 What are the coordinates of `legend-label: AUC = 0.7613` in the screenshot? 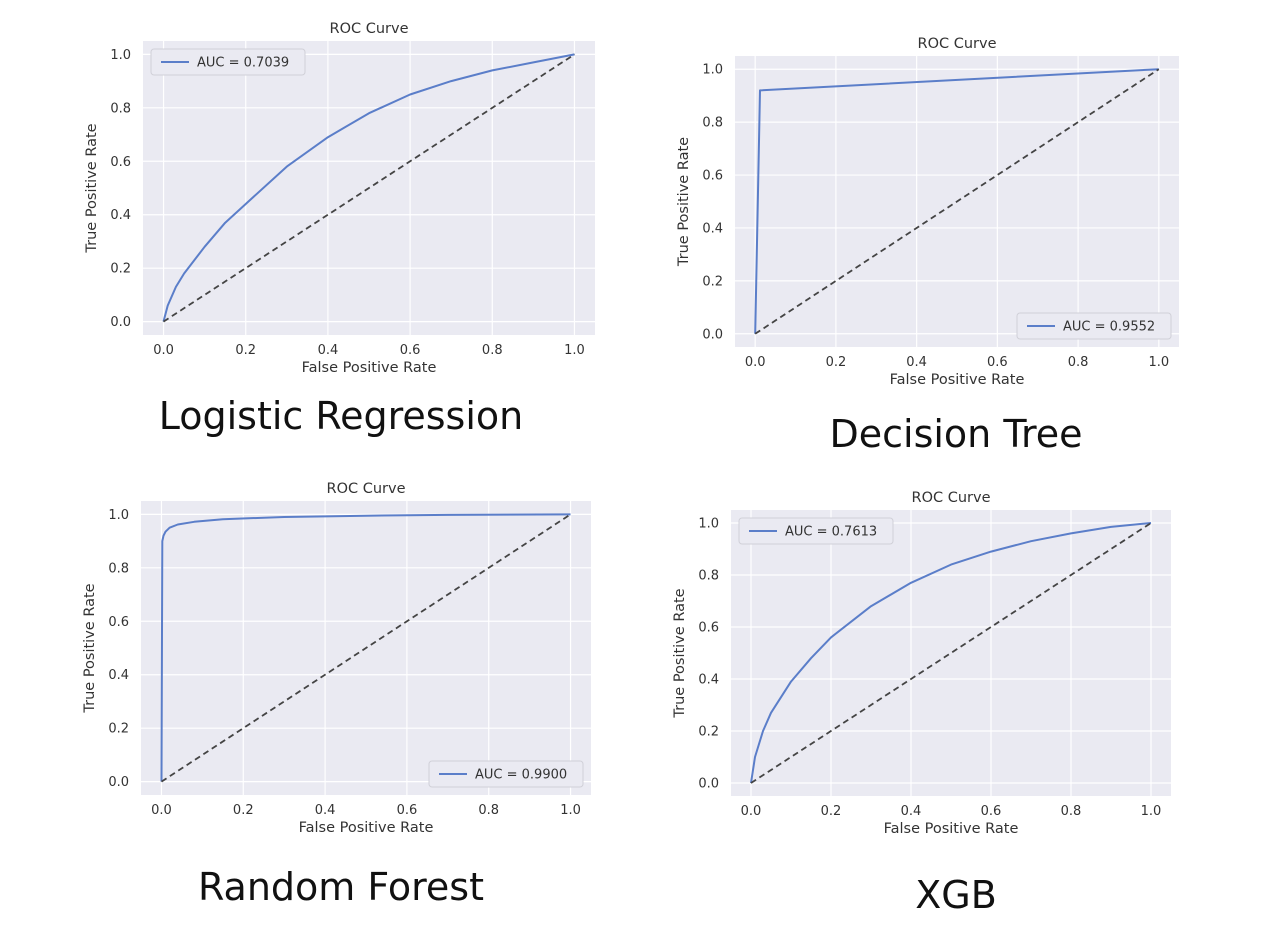 It's located at (831, 532).